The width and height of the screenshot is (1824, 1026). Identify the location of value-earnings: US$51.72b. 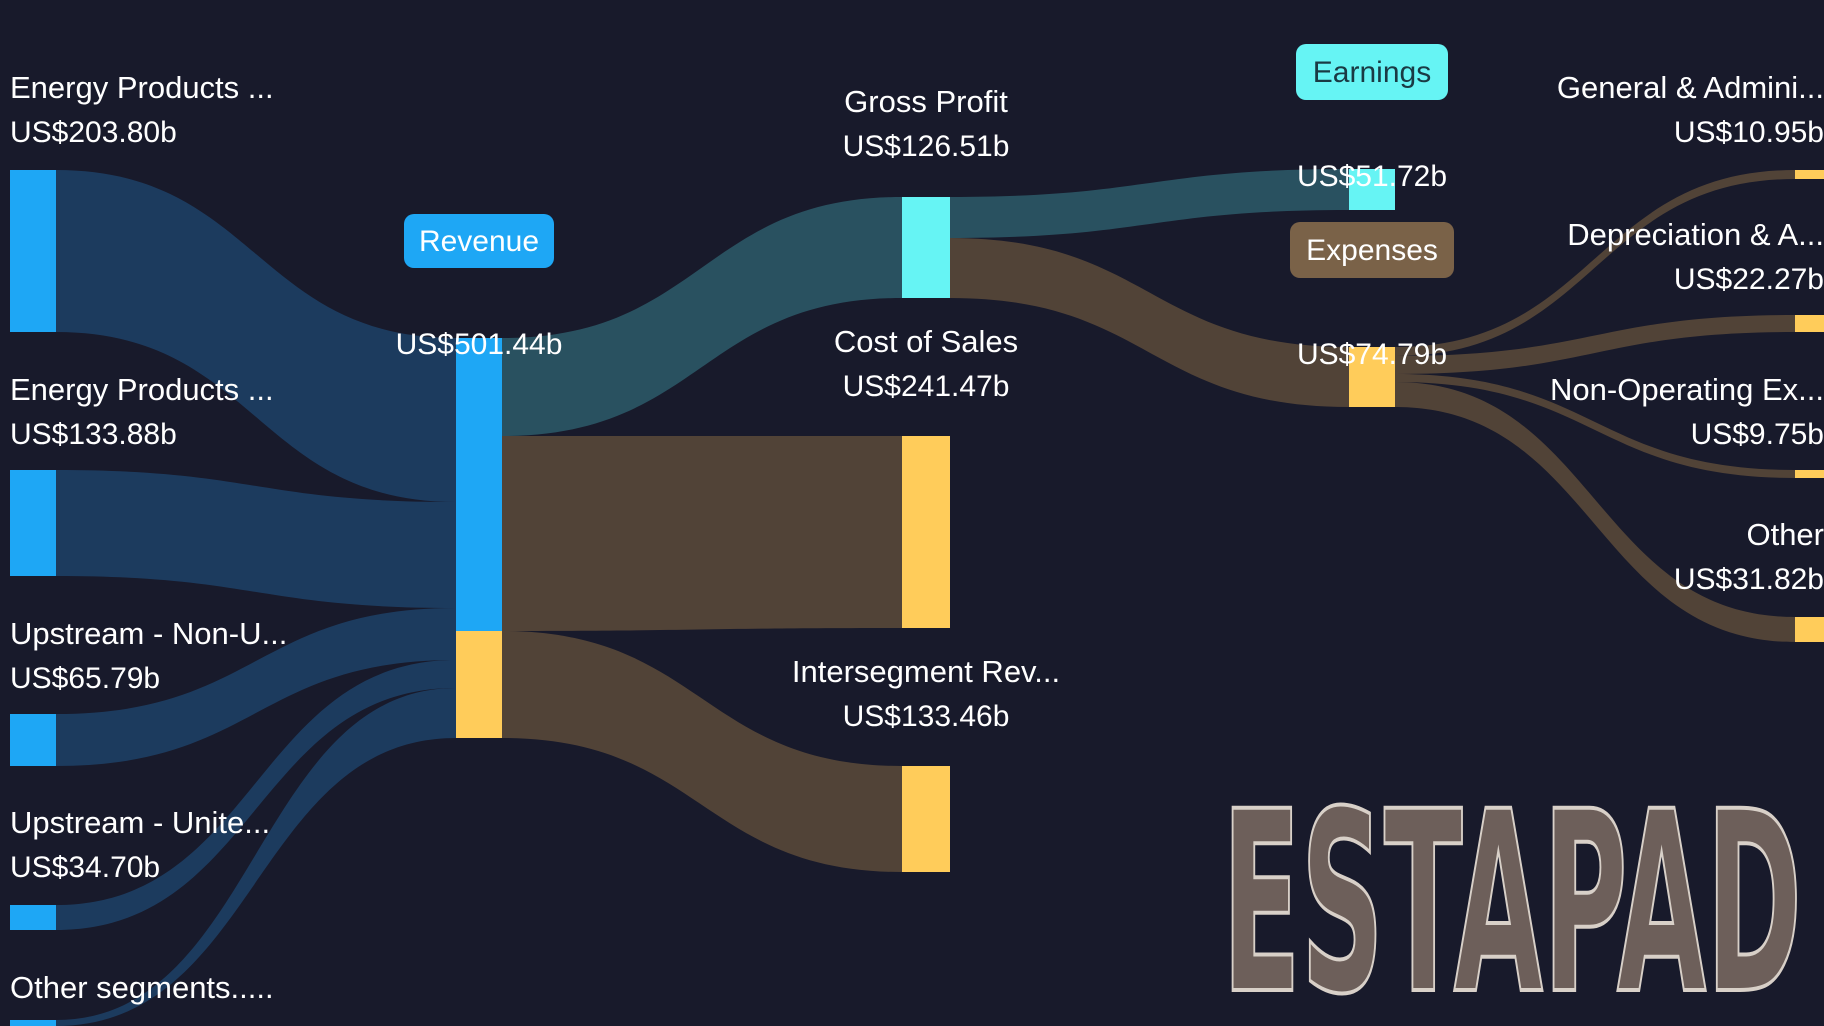
(1372, 176).